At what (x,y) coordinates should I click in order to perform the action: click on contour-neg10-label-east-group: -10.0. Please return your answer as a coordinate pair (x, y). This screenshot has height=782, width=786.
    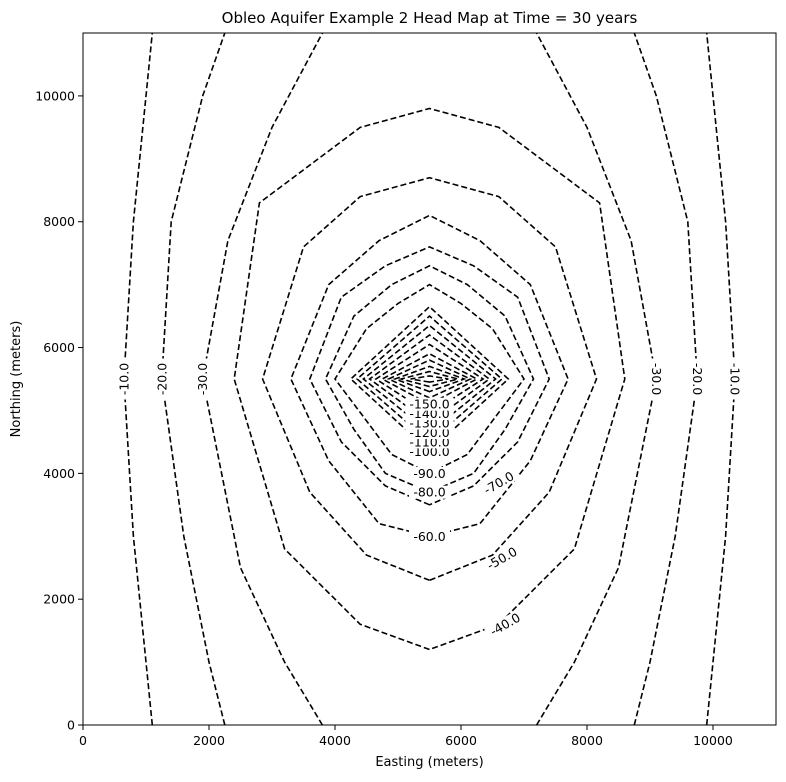
    Looking at the image, I should click on (735, 379).